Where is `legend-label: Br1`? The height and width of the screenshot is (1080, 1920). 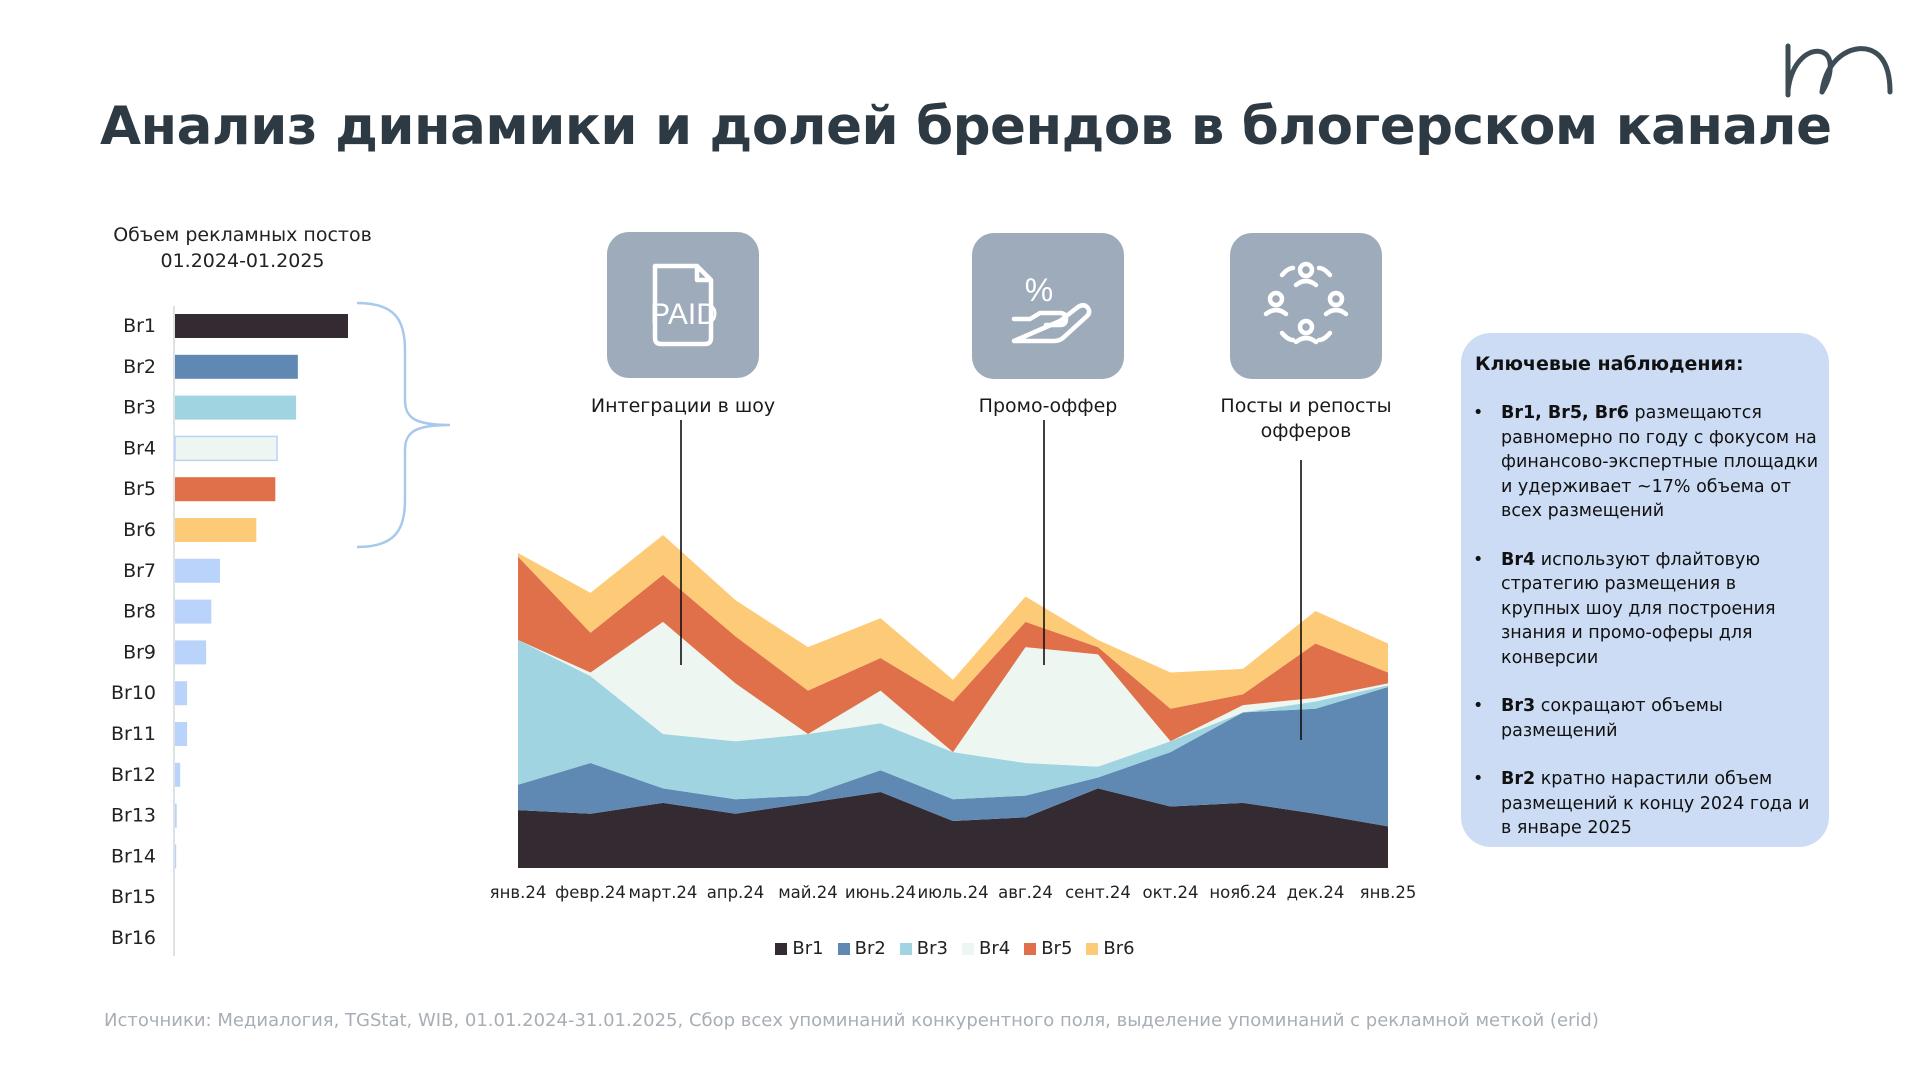
legend-label: Br1 is located at coordinates (808, 948).